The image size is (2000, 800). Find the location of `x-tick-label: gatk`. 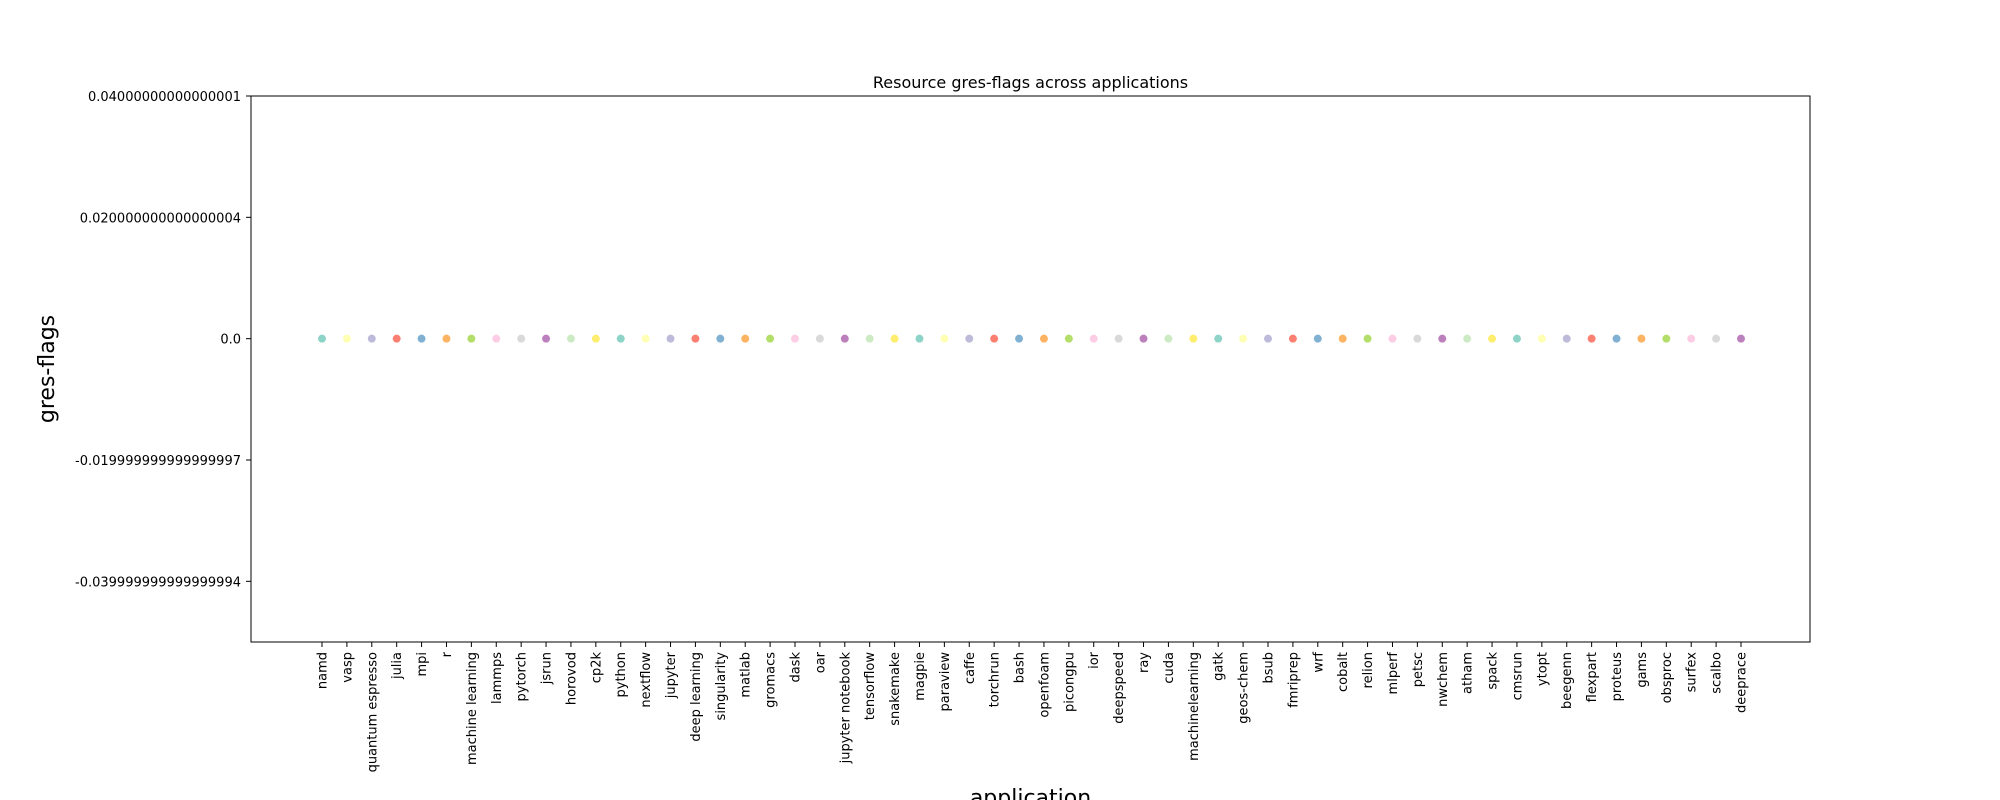

x-tick-label: gatk is located at coordinates (1219, 666).